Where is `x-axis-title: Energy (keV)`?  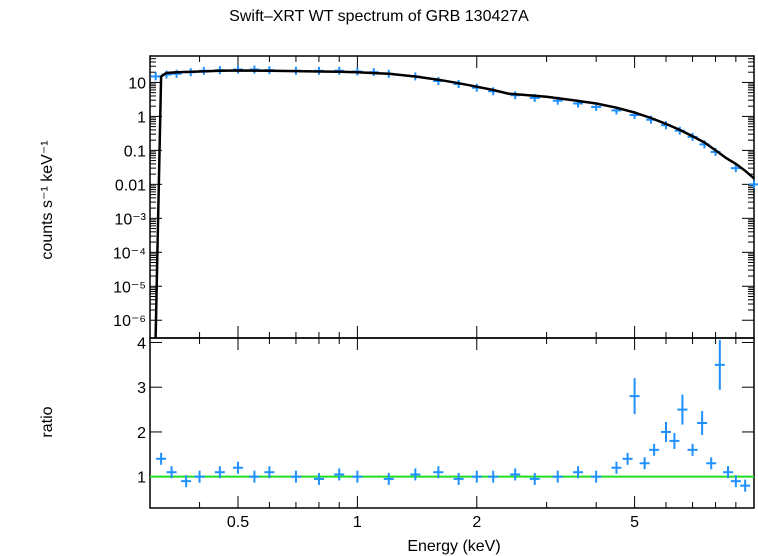
x-axis-title: Energy (keV) is located at coordinates (453, 546).